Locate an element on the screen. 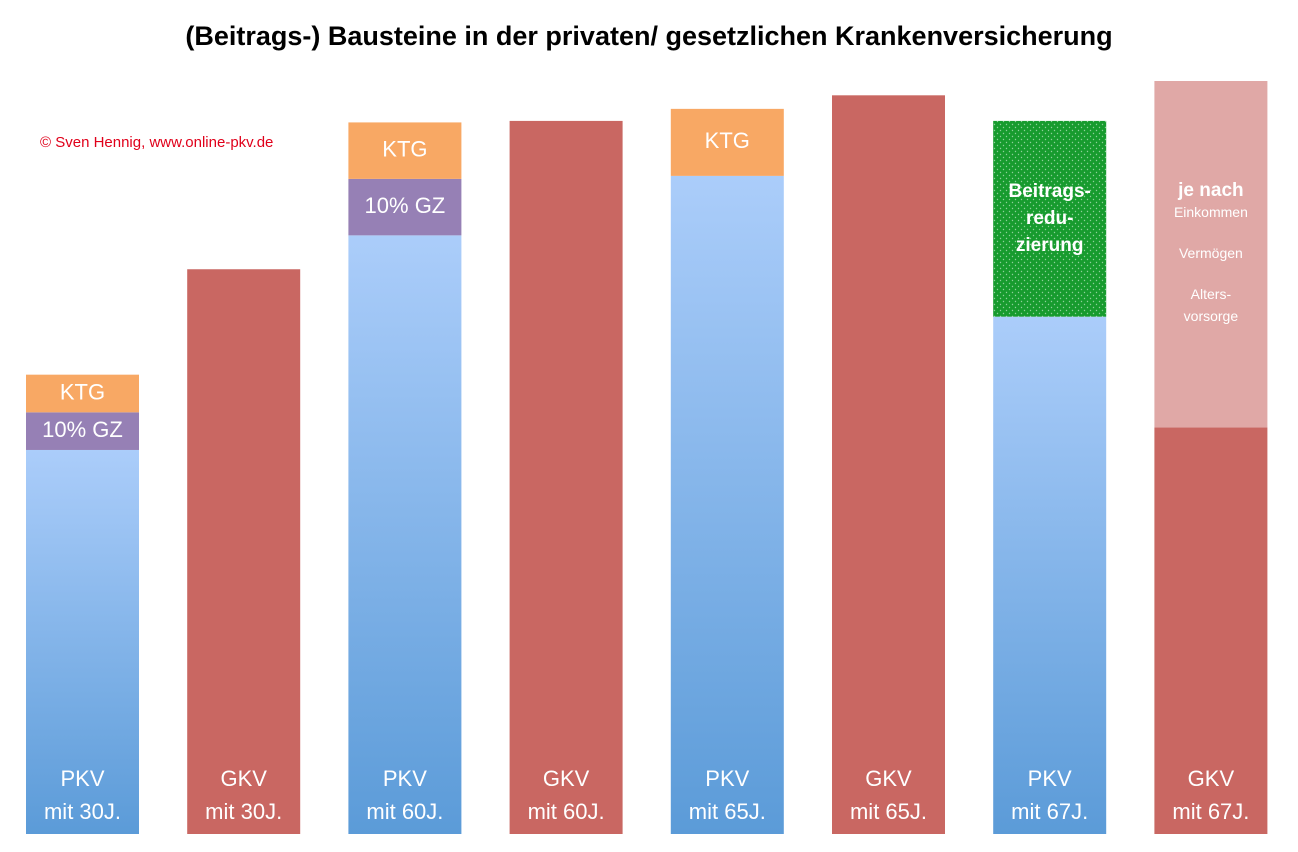  segment-label: Vermögen is located at coordinates (1211, 253).